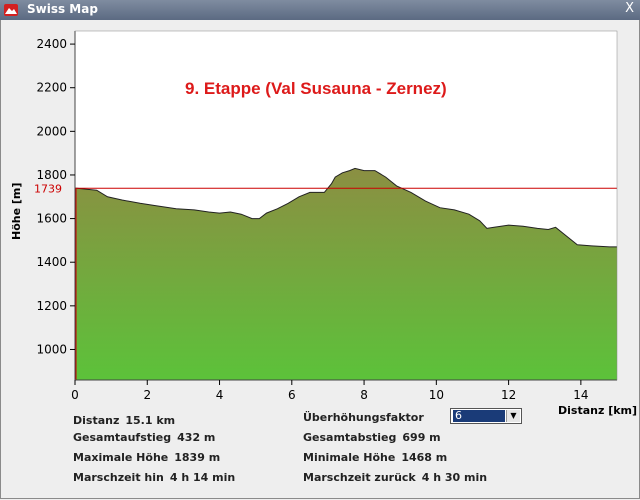 The height and width of the screenshot is (500, 640). What do you see at coordinates (48, 188) in the screenshot?
I see `start-elevation-label: 1739` at bounding box center [48, 188].